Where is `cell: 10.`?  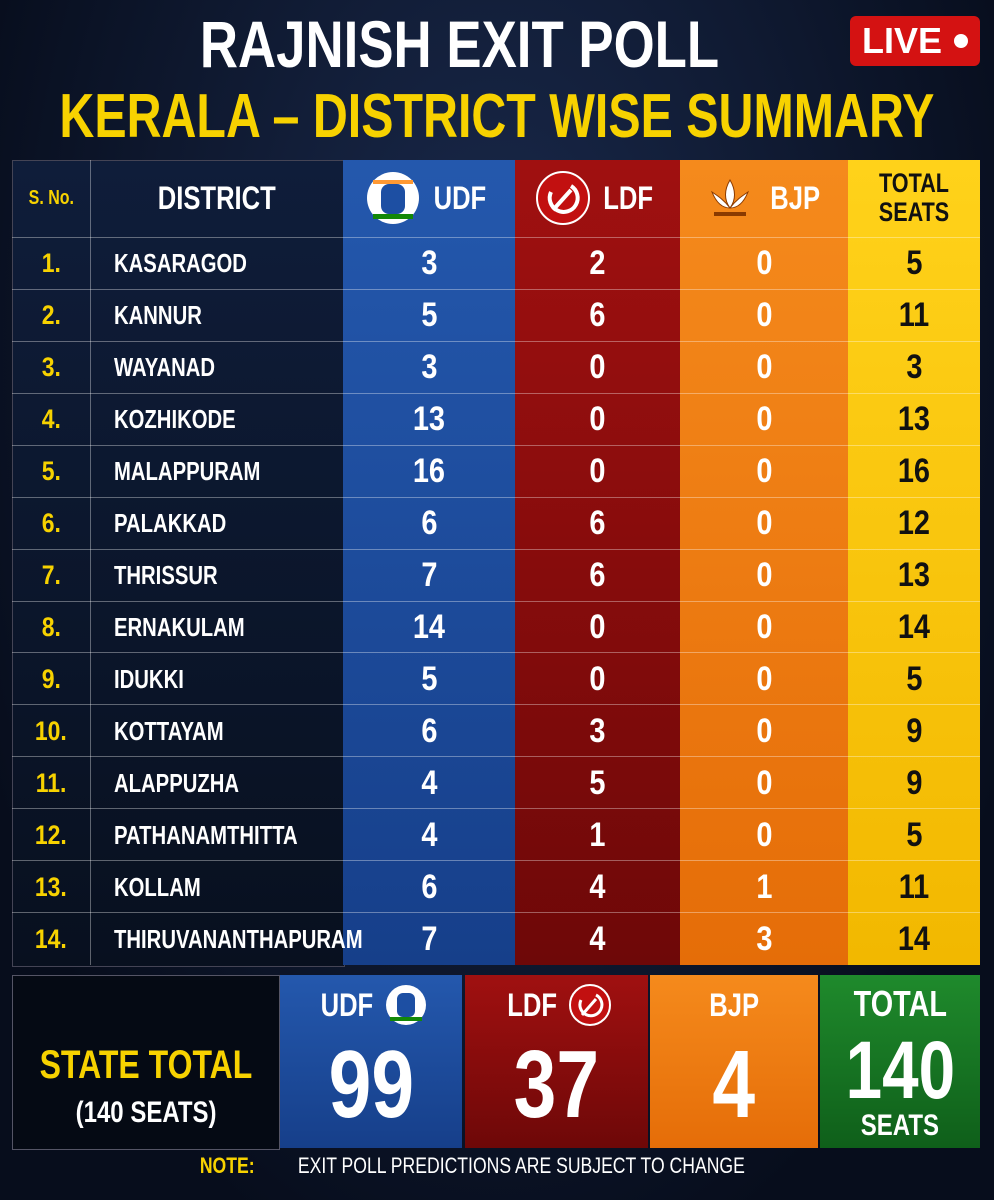
cell: 10. is located at coordinates (51, 731).